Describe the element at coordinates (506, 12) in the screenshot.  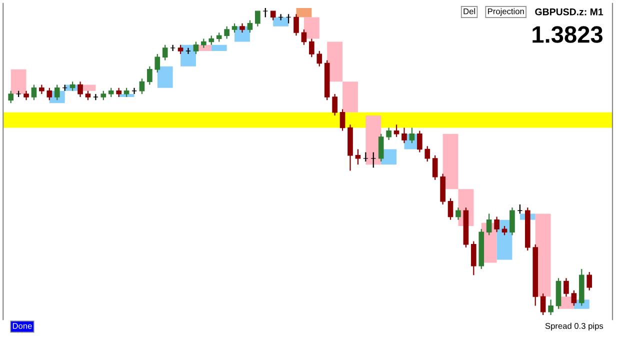
I see `annotation: Projection` at that location.